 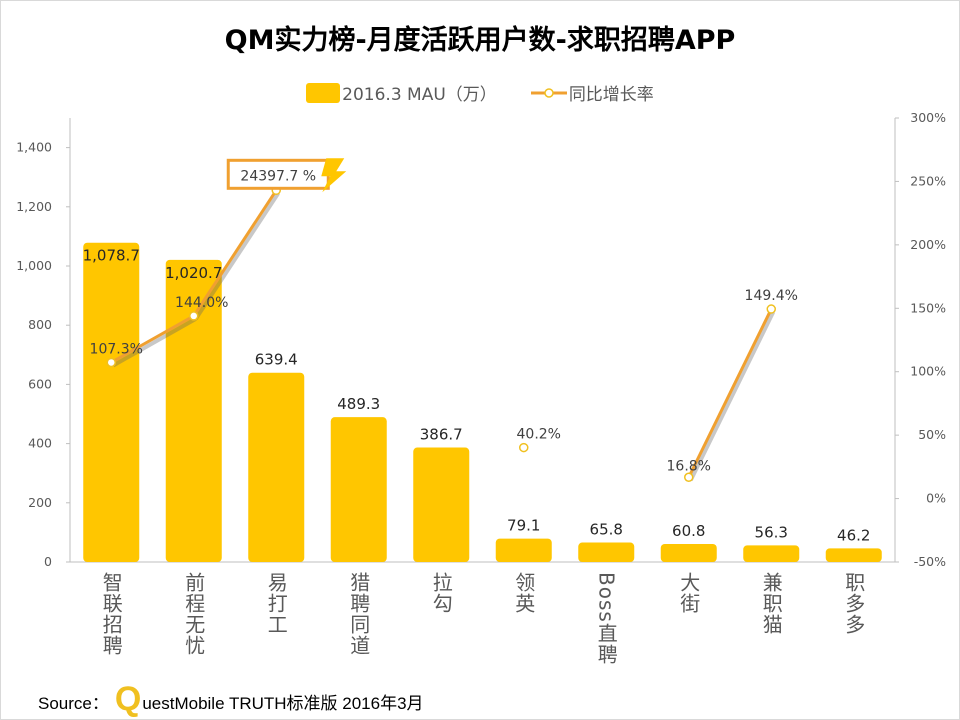 What do you see at coordinates (334, 175) in the screenshot?
I see `lightning-icon` at bounding box center [334, 175].